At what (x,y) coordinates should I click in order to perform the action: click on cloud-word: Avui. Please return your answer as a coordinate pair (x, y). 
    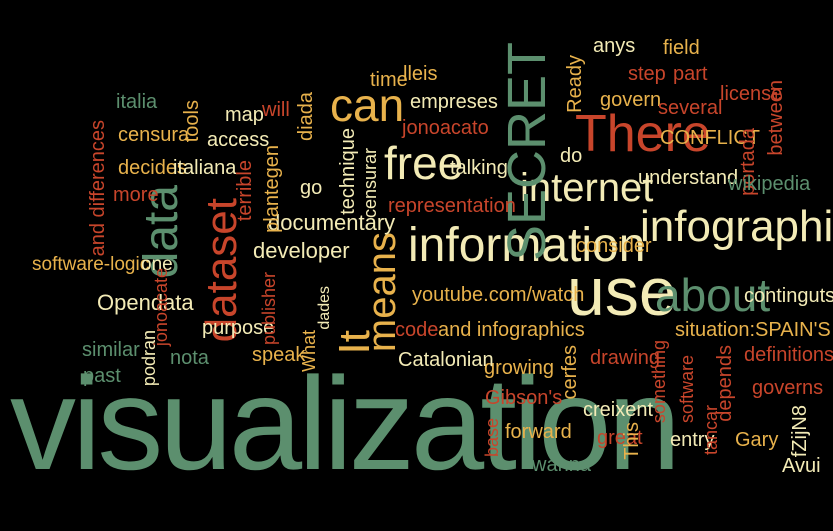
    Looking at the image, I should click on (801, 466).